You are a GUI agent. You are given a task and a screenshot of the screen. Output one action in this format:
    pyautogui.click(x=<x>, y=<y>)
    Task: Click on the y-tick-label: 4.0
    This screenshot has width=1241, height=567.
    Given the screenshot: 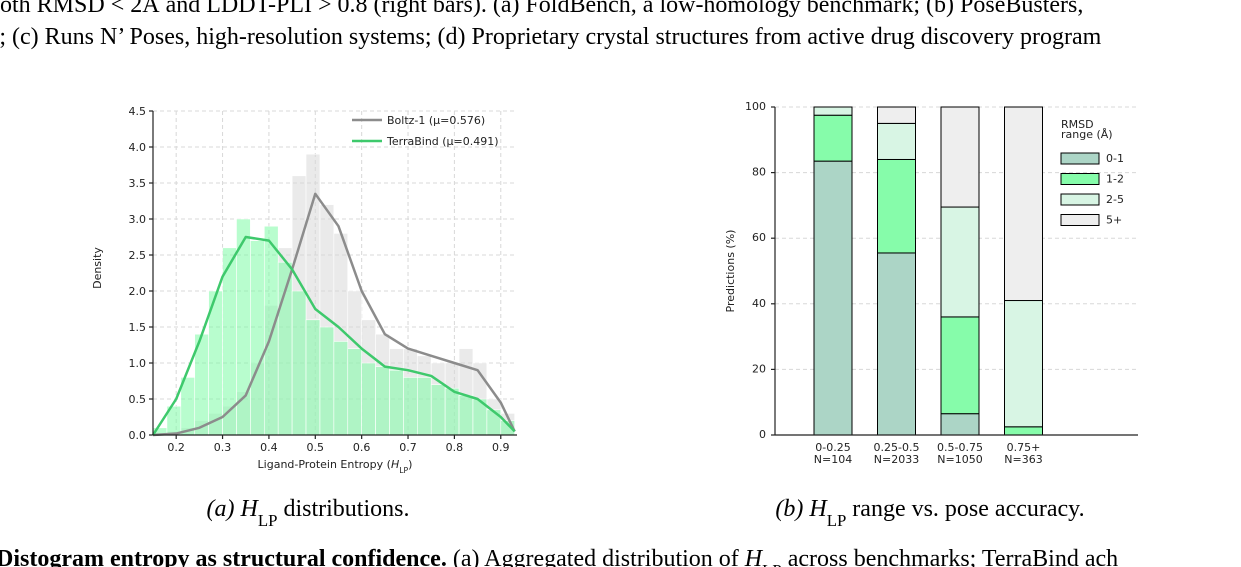 What is the action you would take?
    pyautogui.click(x=138, y=147)
    